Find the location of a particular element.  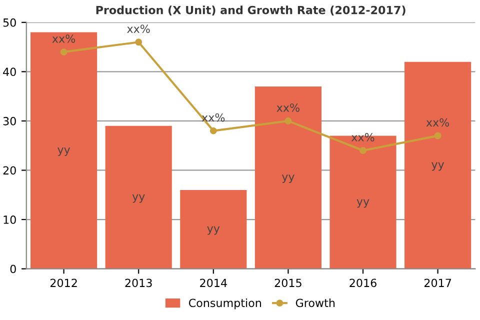

y-tick-label: 40 is located at coordinates (9, 72).